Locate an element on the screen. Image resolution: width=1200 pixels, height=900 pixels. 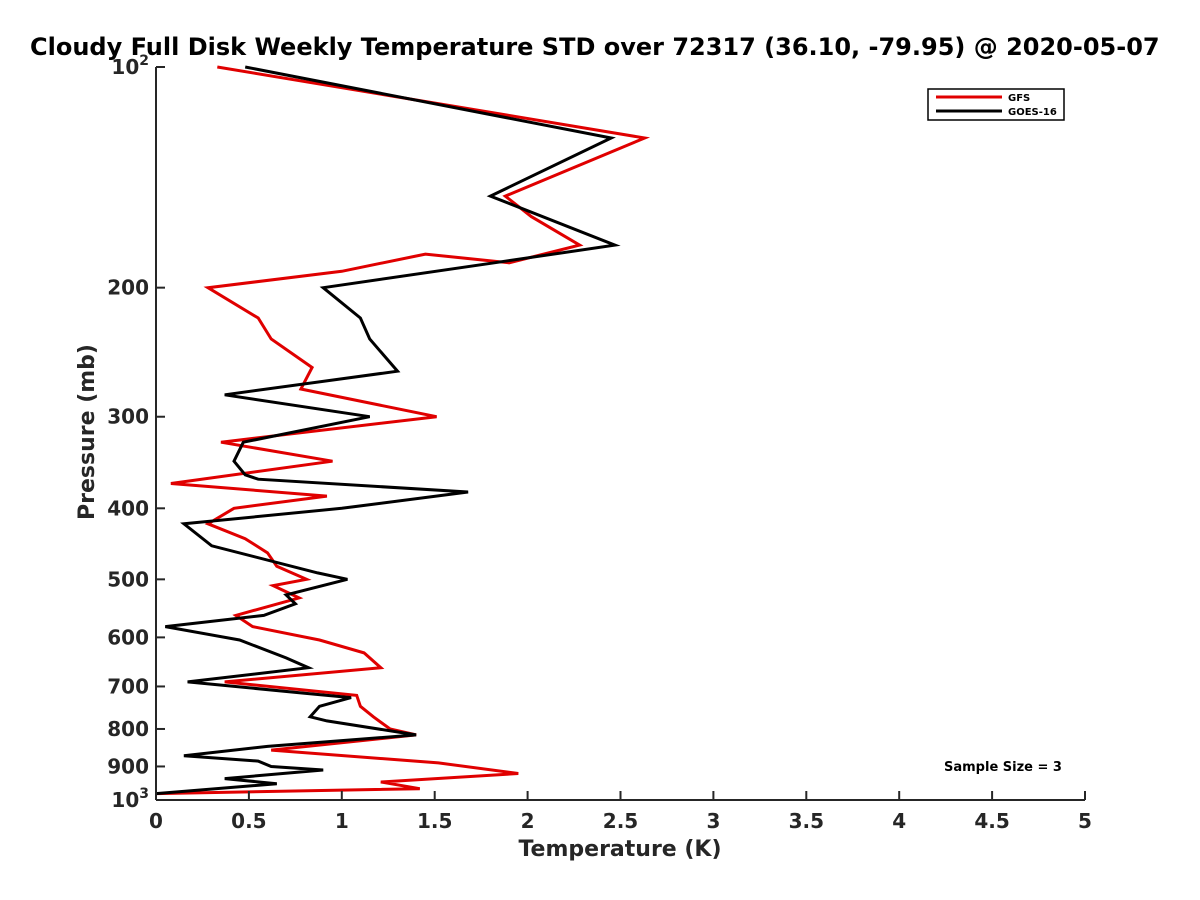
y-tick-label: 600 is located at coordinates (128, 637).